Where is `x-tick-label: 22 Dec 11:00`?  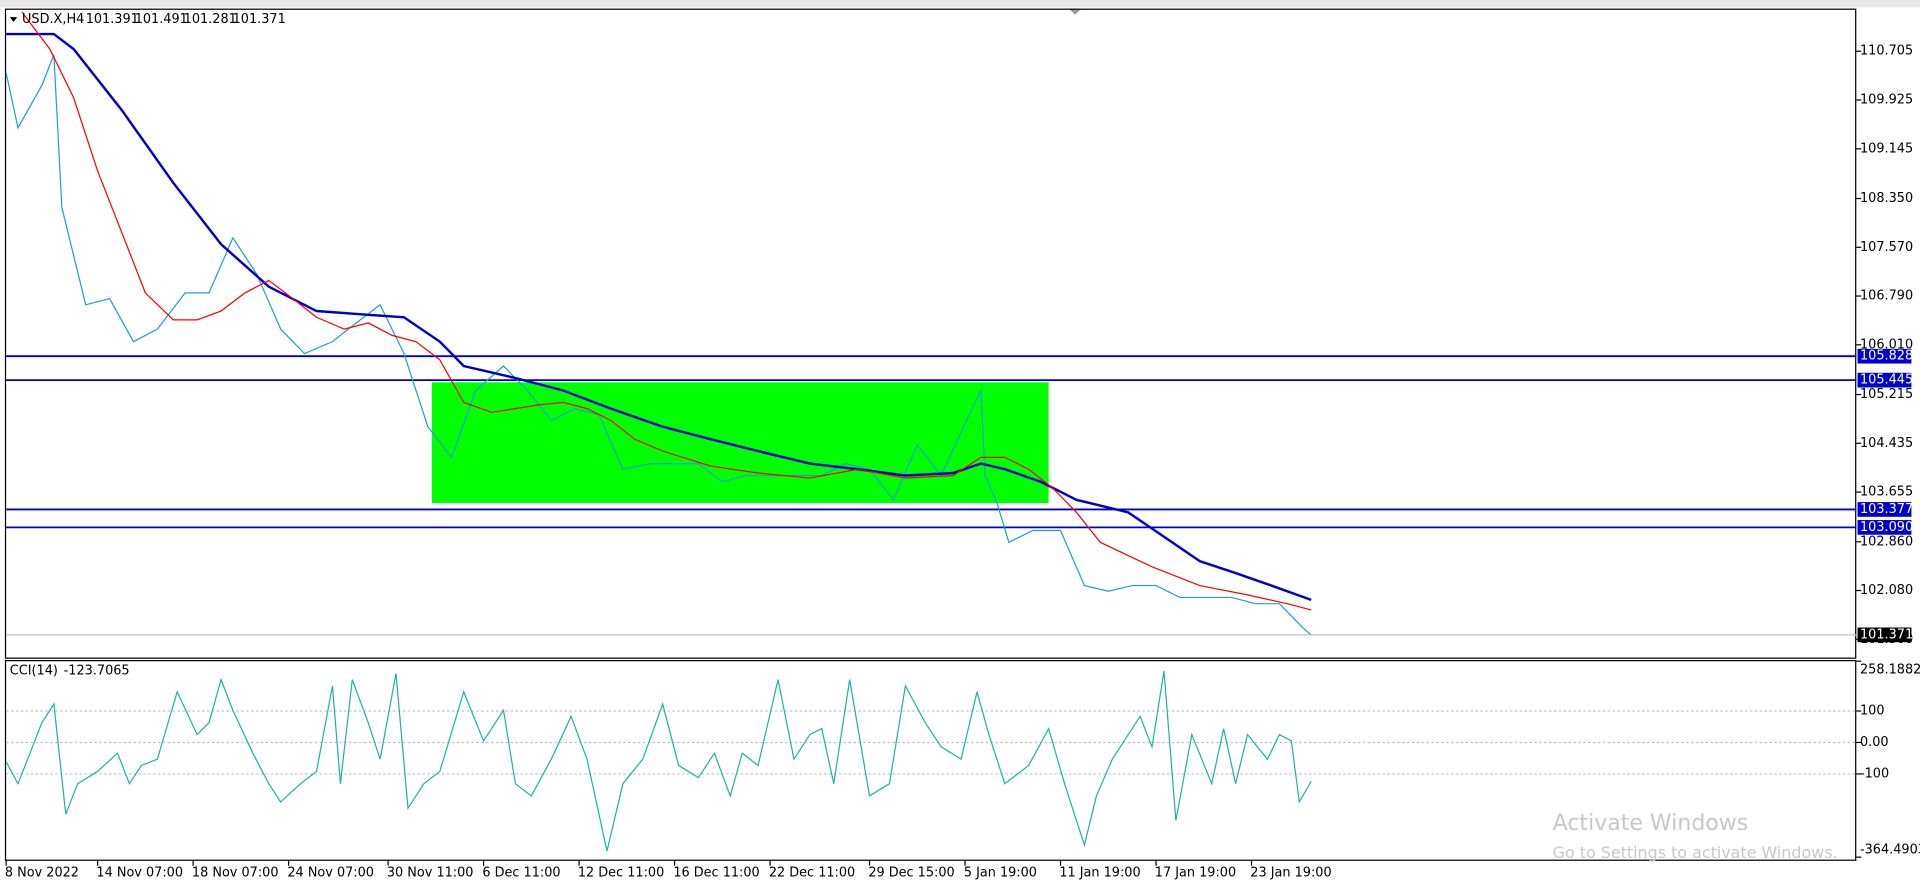 x-tick-label: 22 Dec 11:00 is located at coordinates (812, 873).